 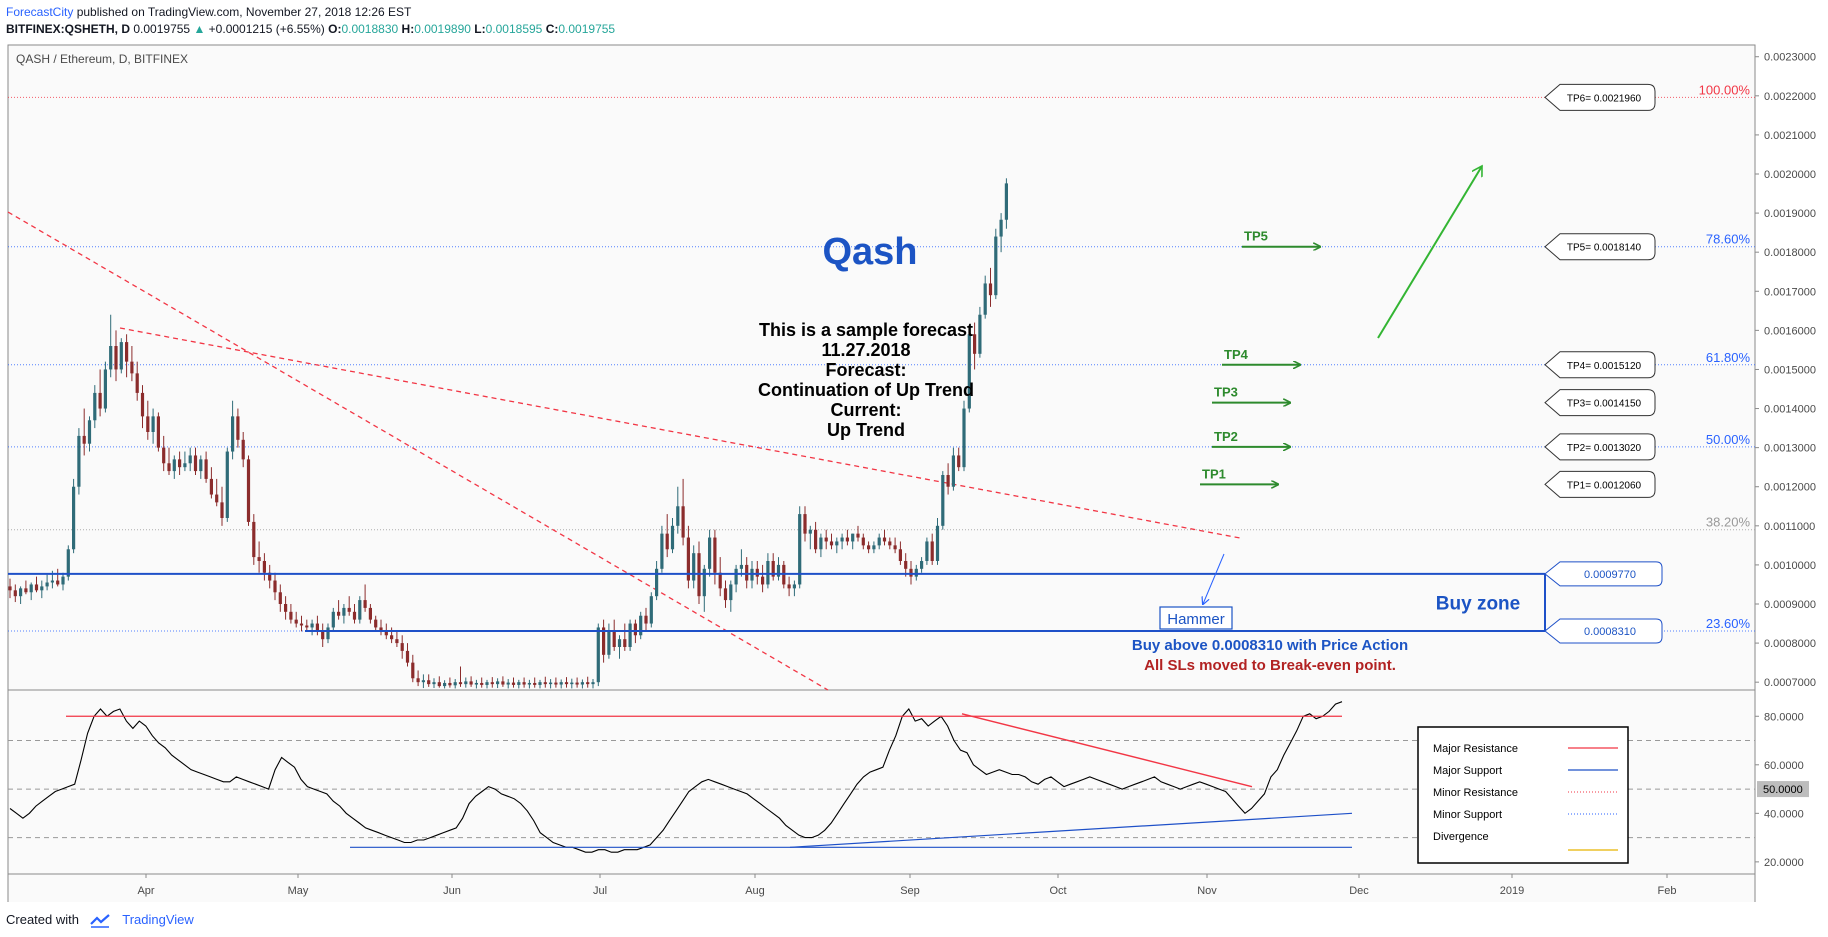 What do you see at coordinates (480, 29) in the screenshot?
I see `low-label: L:` at bounding box center [480, 29].